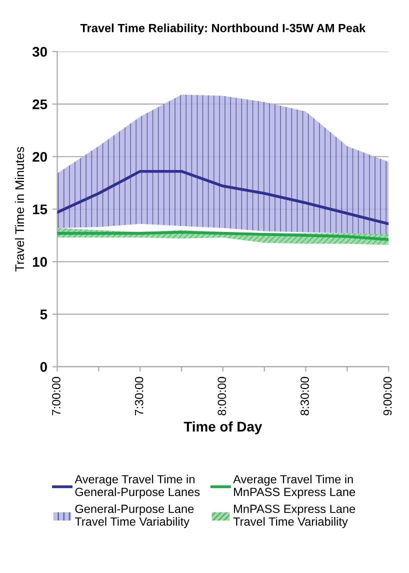  Describe the element at coordinates (223, 427) in the screenshot. I see `x-axis-title: Time of Day` at that location.